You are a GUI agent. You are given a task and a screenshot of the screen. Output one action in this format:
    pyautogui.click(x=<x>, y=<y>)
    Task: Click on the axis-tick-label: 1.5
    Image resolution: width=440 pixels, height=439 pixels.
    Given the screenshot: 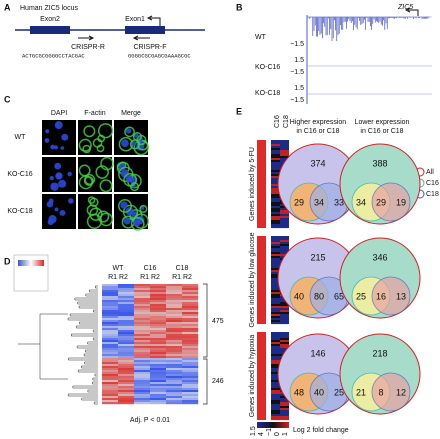 What is the action you would take?
    pyautogui.click(x=299, y=60)
    